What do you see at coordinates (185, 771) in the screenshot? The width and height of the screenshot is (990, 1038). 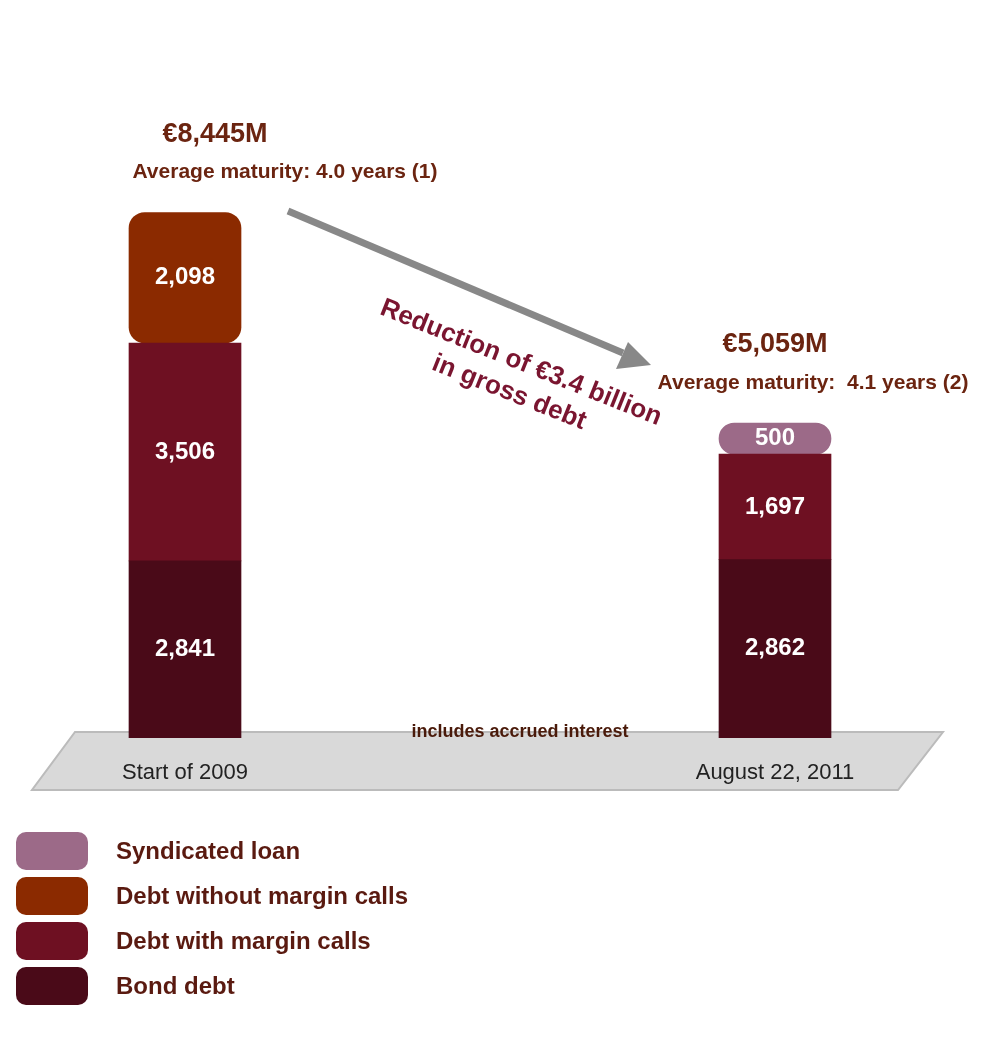 I see `x-tick-label: Start of 2009` at bounding box center [185, 771].